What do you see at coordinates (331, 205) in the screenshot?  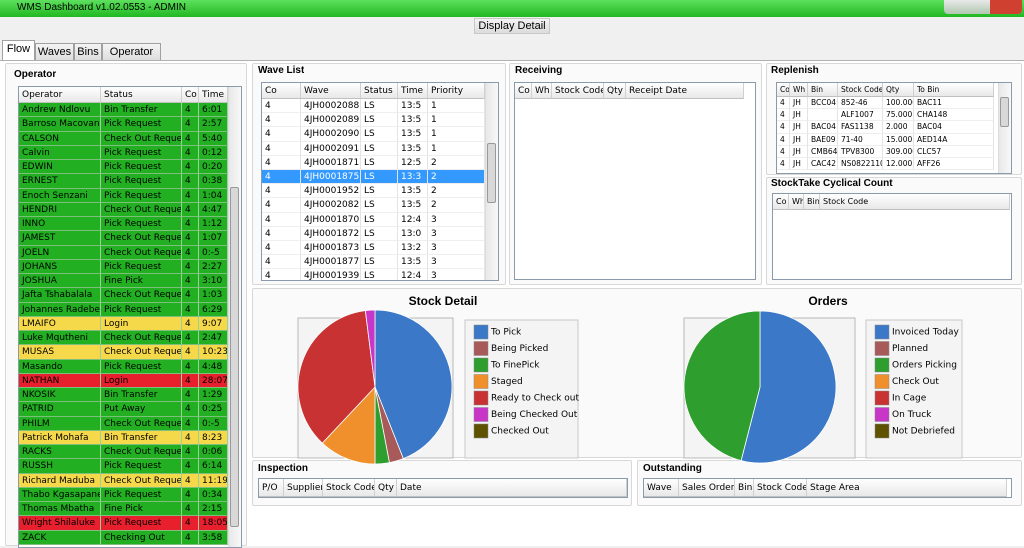 I see `table-cell: 4JH0002082` at bounding box center [331, 205].